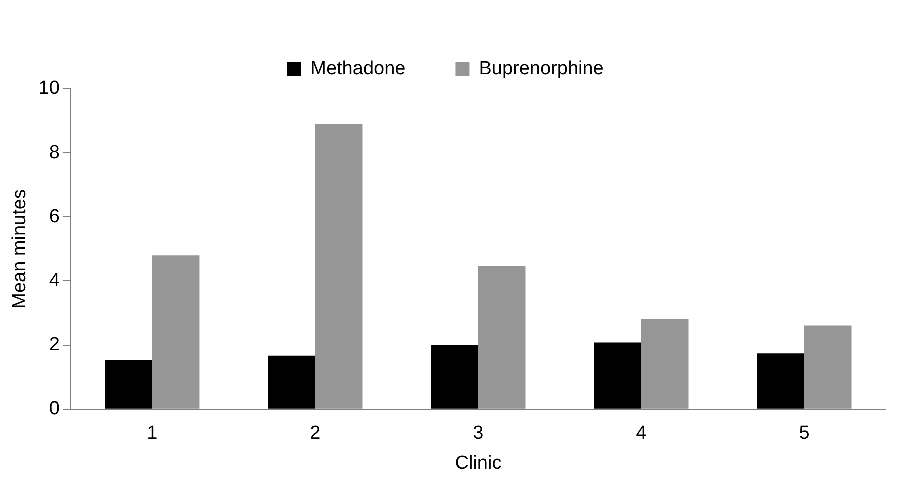 The width and height of the screenshot is (911, 489). I want to click on y-tick-label: 6, so click(54, 217).